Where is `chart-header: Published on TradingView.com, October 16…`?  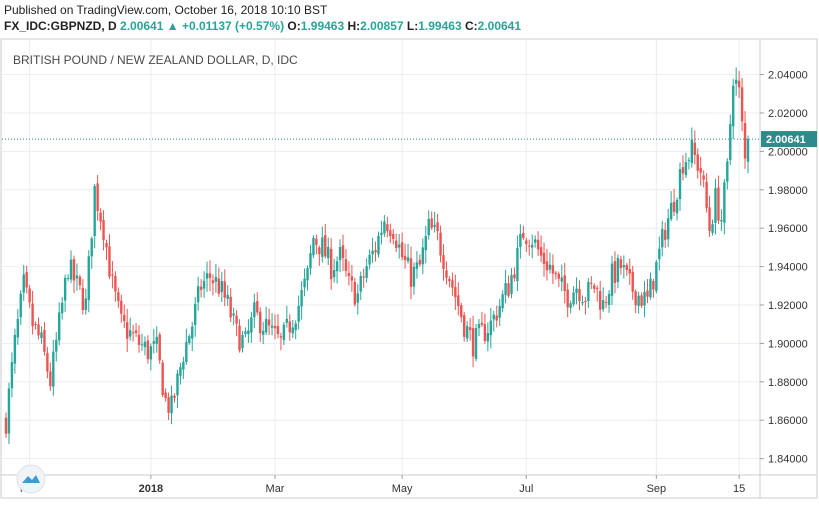
chart-header: Published on TradingView.com, October 16… is located at coordinates (410, 19).